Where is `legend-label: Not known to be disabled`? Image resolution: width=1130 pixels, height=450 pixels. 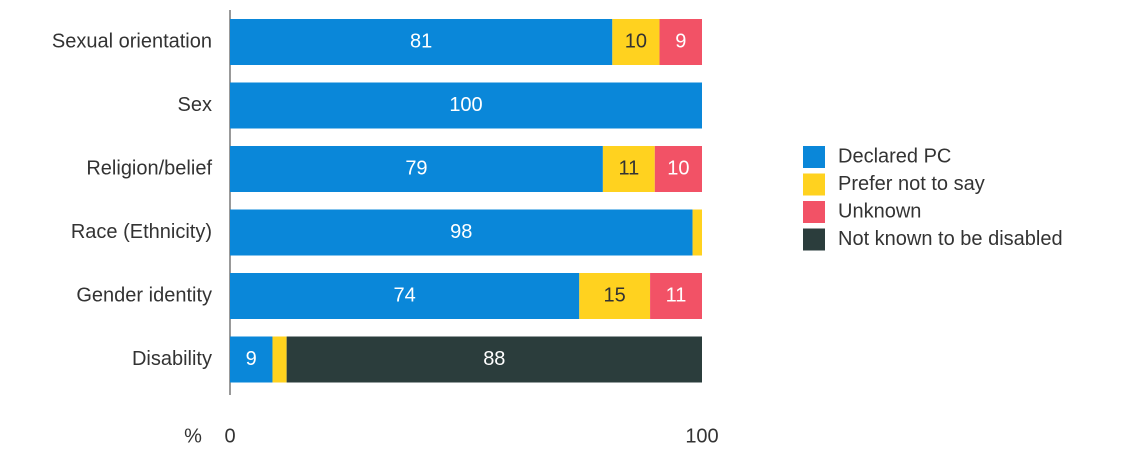
legend-label: Not known to be disabled is located at coordinates (950, 239).